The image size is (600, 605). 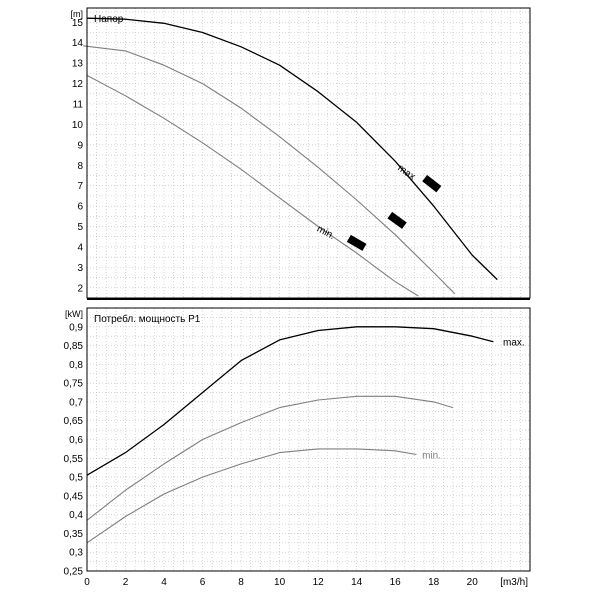 What do you see at coordinates (76, 553) in the screenshot?
I see `y-tick-label: 0,3` at bounding box center [76, 553].